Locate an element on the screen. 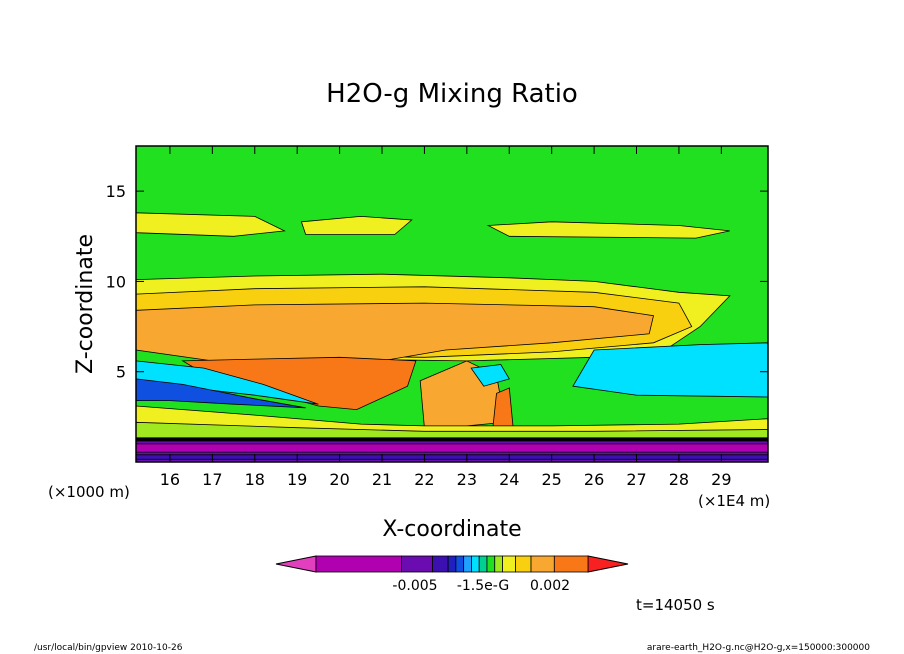 The width and height of the screenshot is (904, 654). x-unit-label: (×1E4 m) is located at coordinates (734, 501).